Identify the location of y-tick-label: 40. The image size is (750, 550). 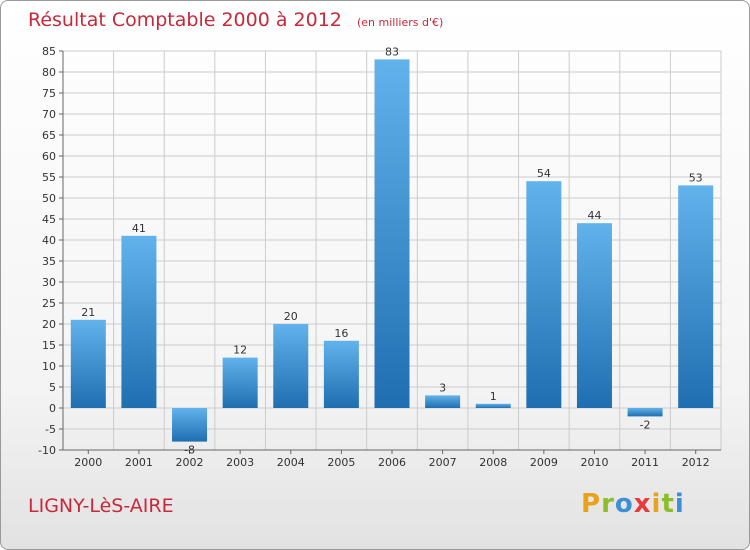
(49, 240).